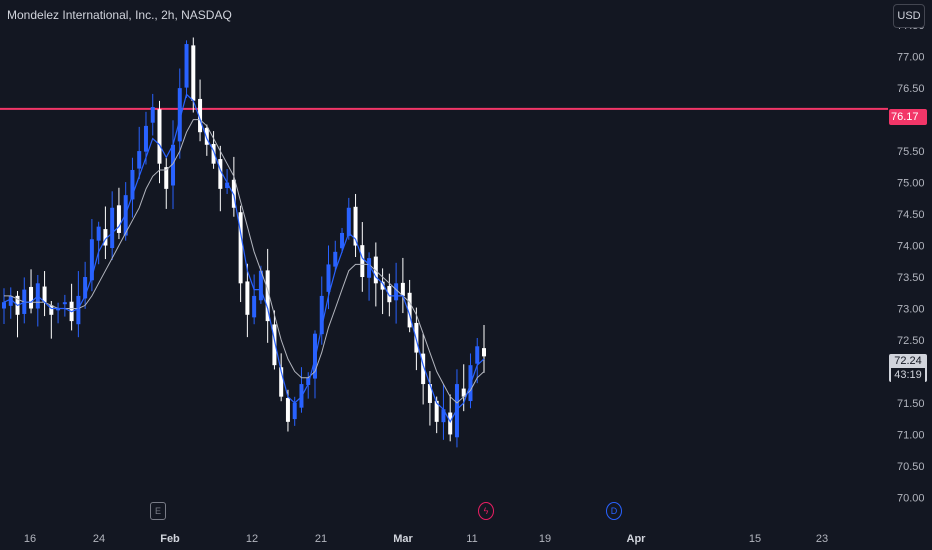 Image resolution: width=932 pixels, height=550 pixels. Describe the element at coordinates (911, 152) in the screenshot. I see `y-tick-label: 75.50` at that location.